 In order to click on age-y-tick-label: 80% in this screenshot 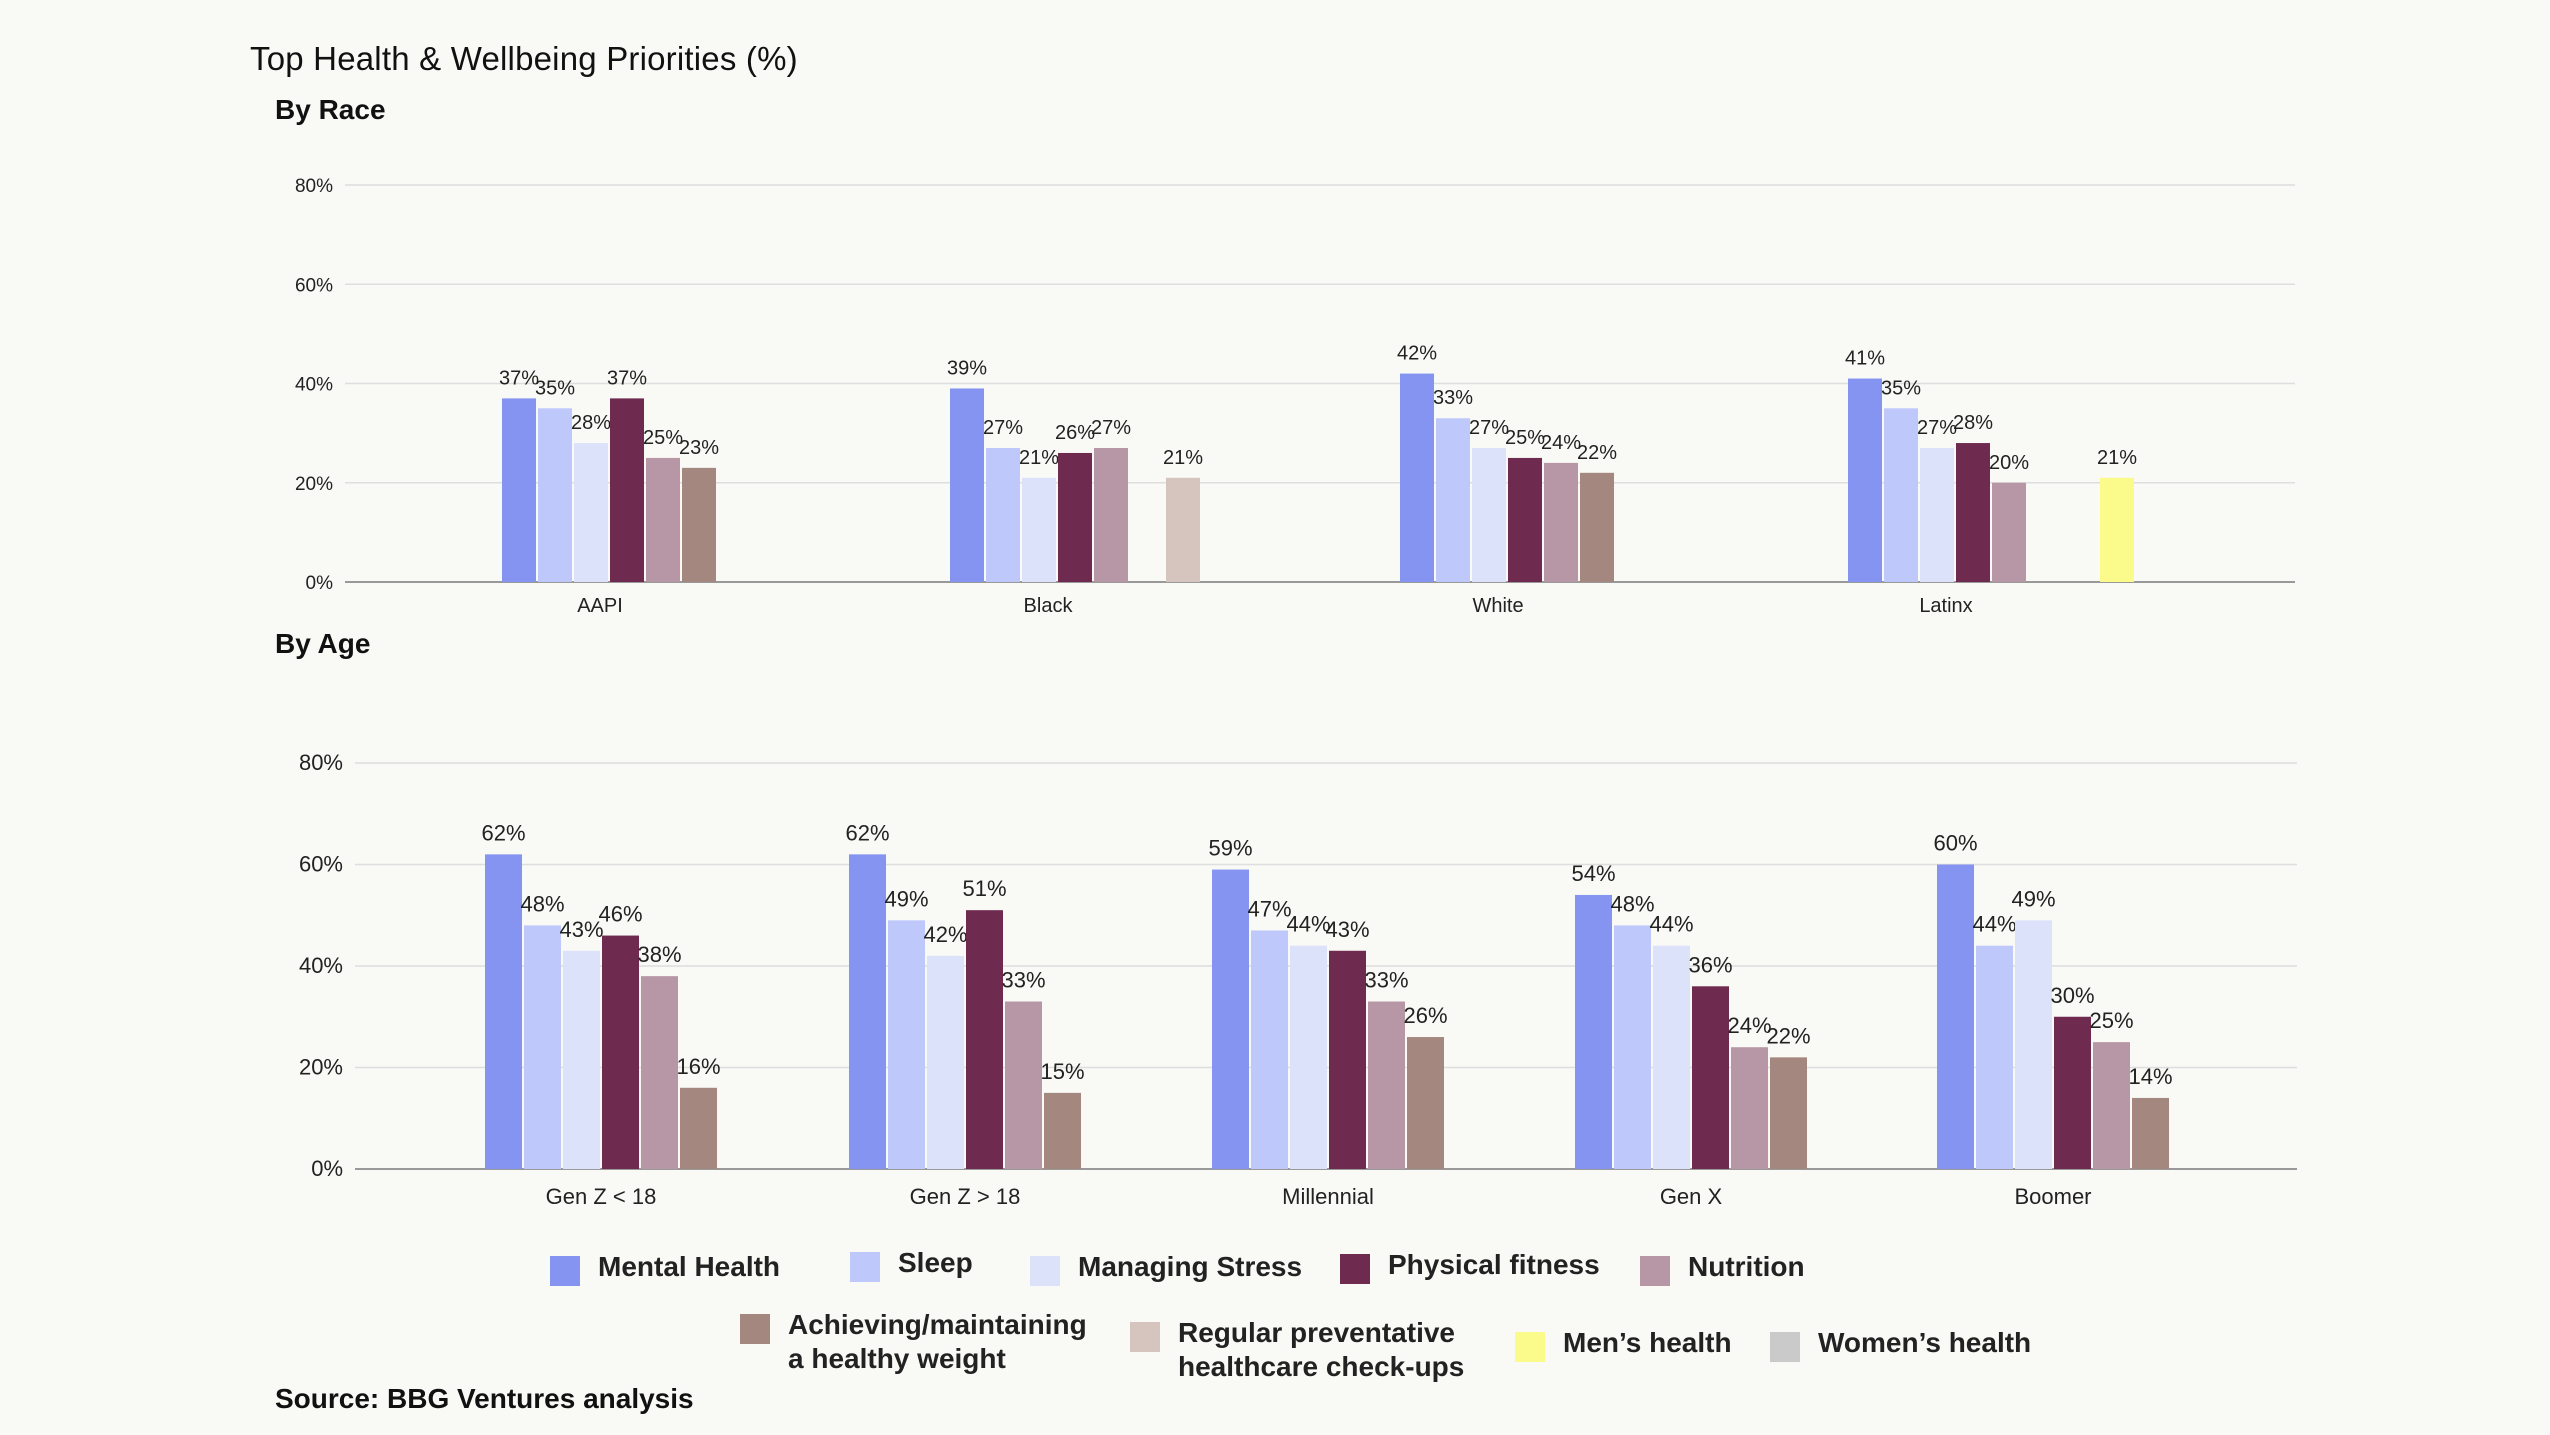, I will do `click(321, 762)`.